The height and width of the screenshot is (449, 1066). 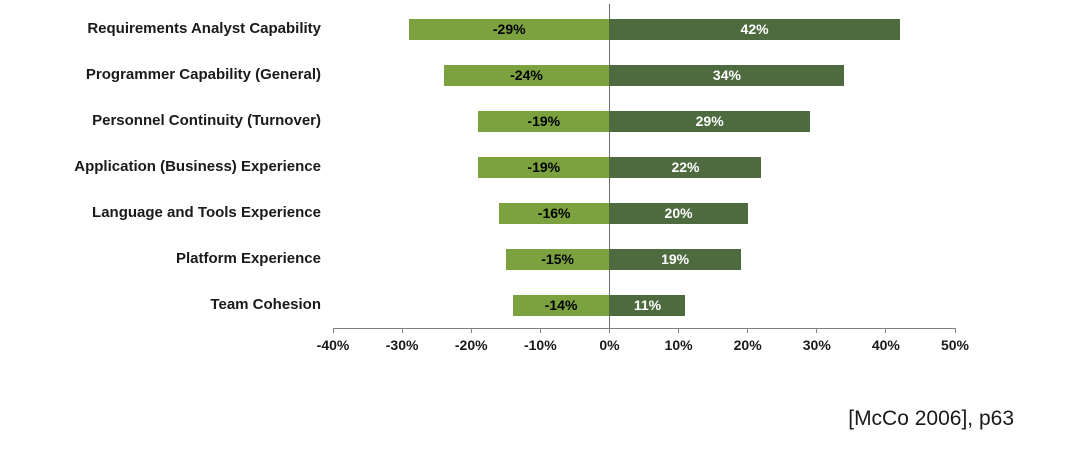 I want to click on negative-bar: -29%, so click(x=509, y=29).